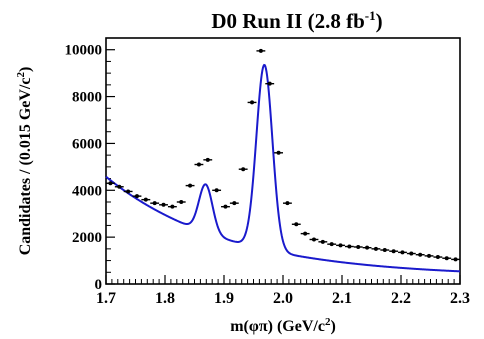 The image size is (484, 339). What do you see at coordinates (87, 238) in the screenshot?
I see `y-tick-label: 2000` at bounding box center [87, 238].